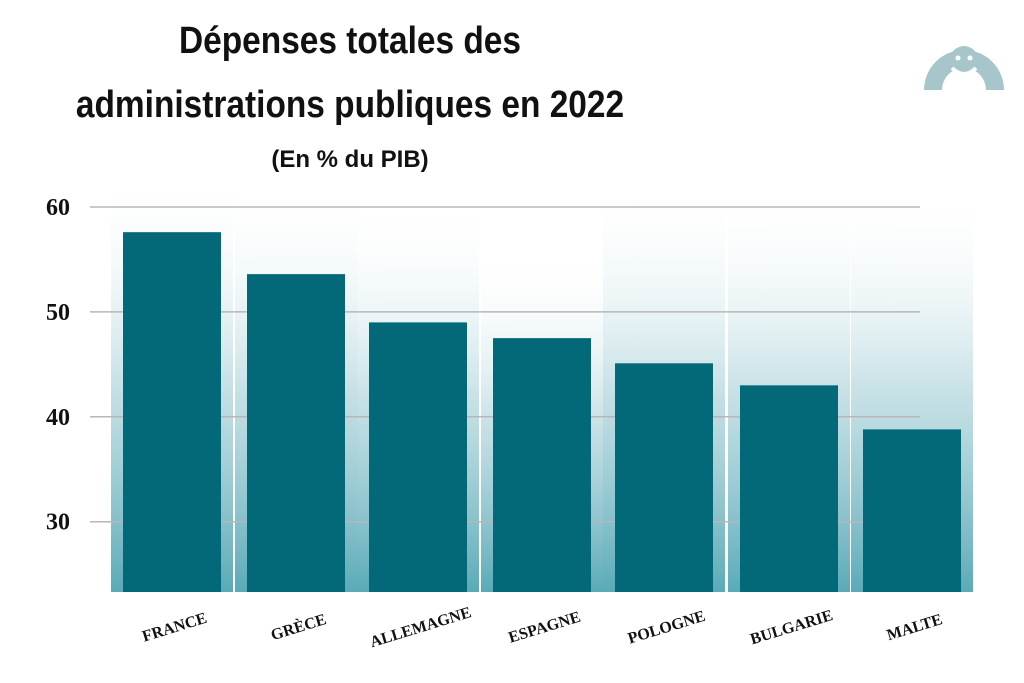 The image size is (1024, 683). Describe the element at coordinates (542, 465) in the screenshot. I see `bar-espagne` at that location.